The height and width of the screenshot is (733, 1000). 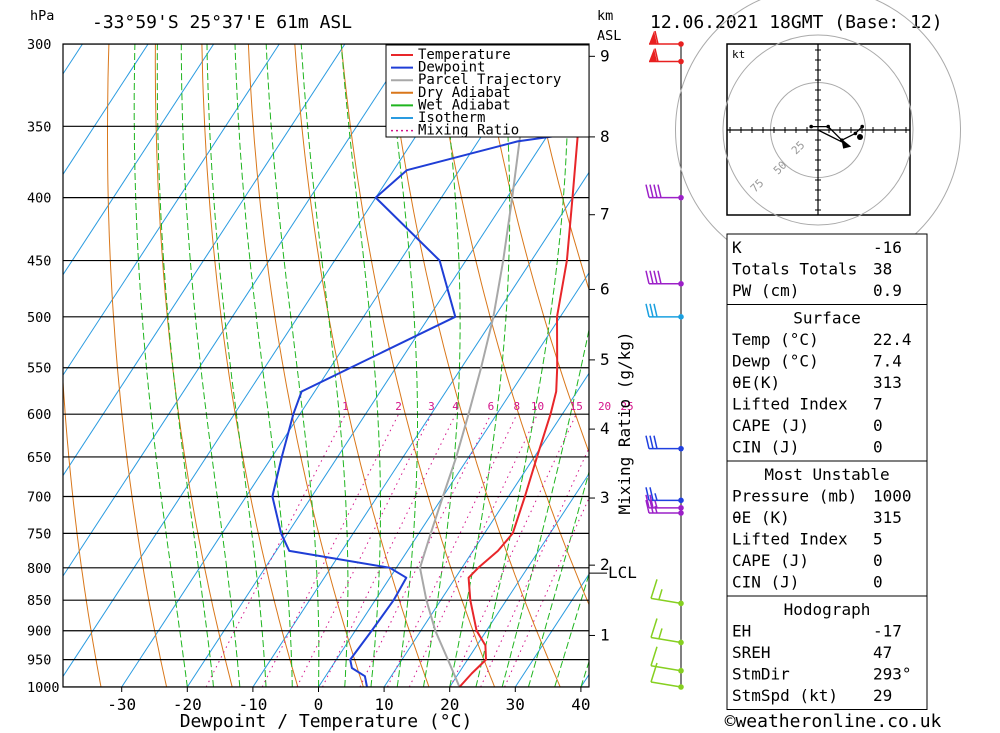 I want to click on datetime-label: 12.06.2021 18GMT (Base: 12), so click(x=796, y=22).